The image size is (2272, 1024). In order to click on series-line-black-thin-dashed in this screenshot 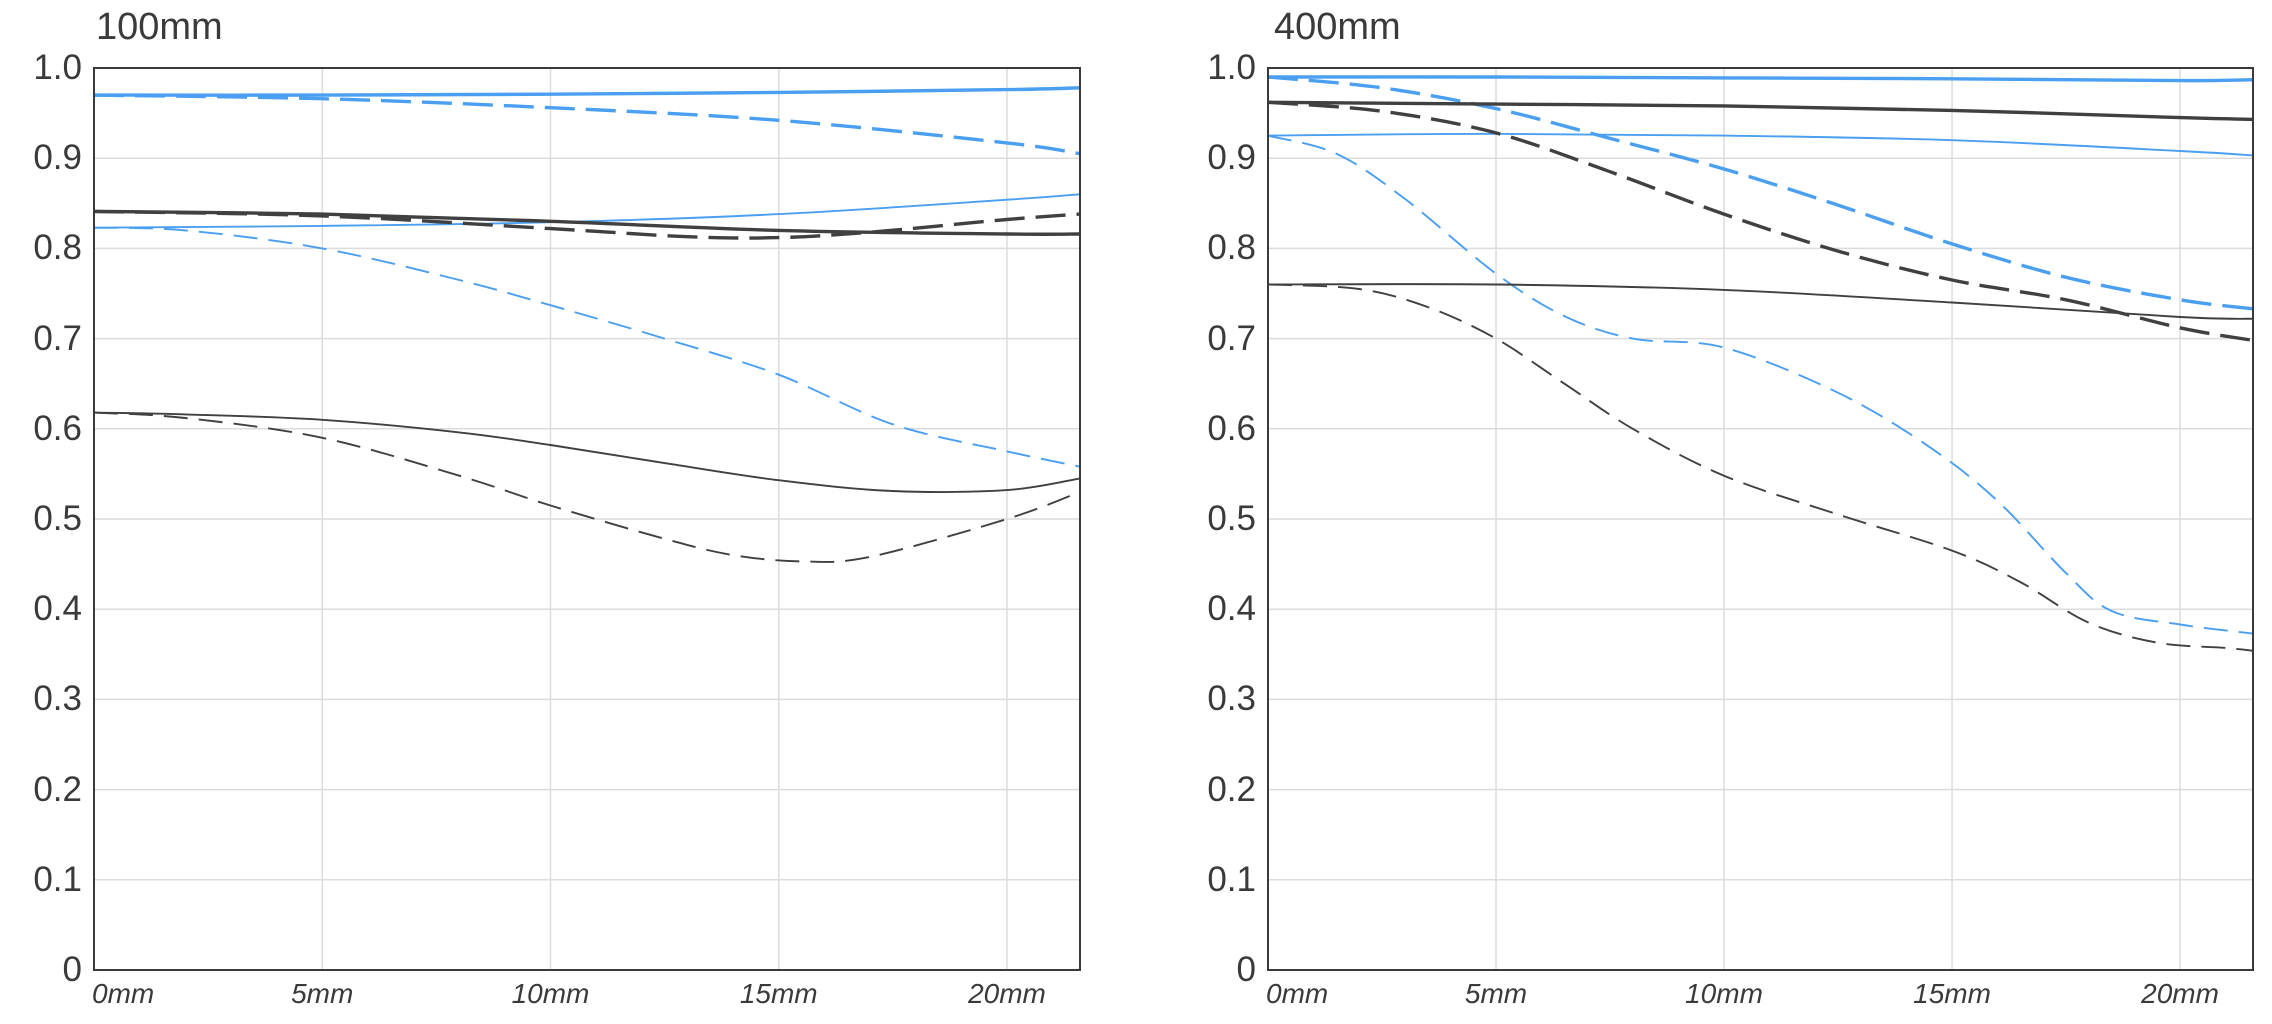, I will do `click(587, 487)`.